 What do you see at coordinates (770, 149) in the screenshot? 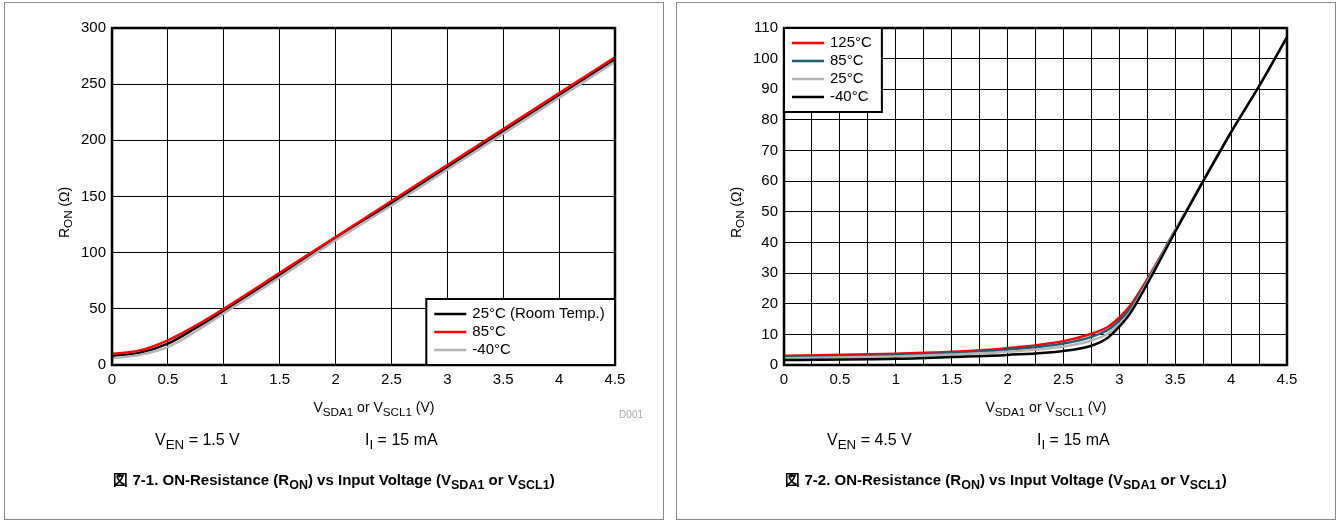
I see `y-tick-label: 70` at bounding box center [770, 149].